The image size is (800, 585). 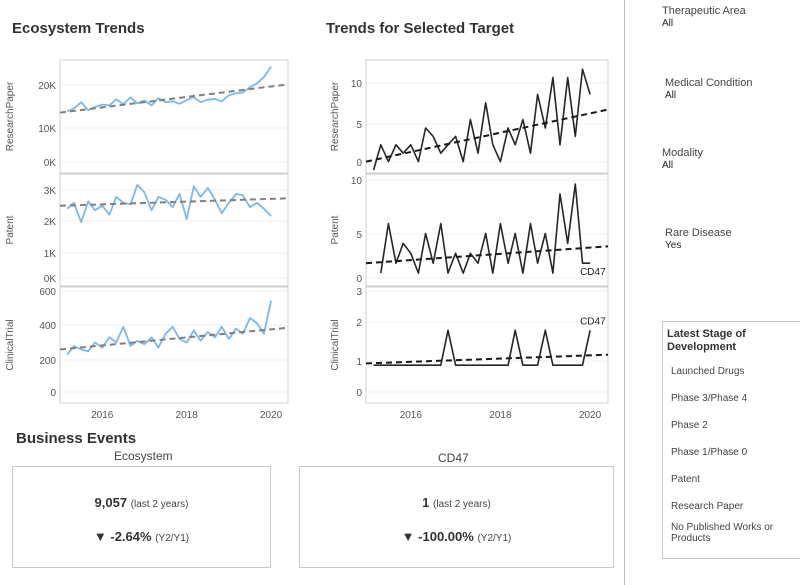 What do you see at coordinates (500, 415) in the screenshot?
I see `target-x-tick-label: 2018` at bounding box center [500, 415].